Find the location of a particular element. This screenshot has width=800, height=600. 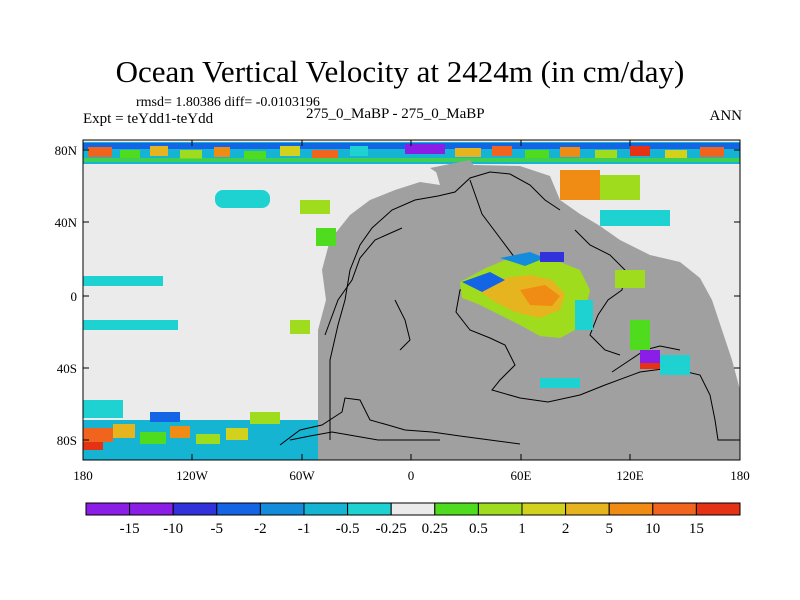

lon-label-60e: 60E is located at coordinates (521, 475).